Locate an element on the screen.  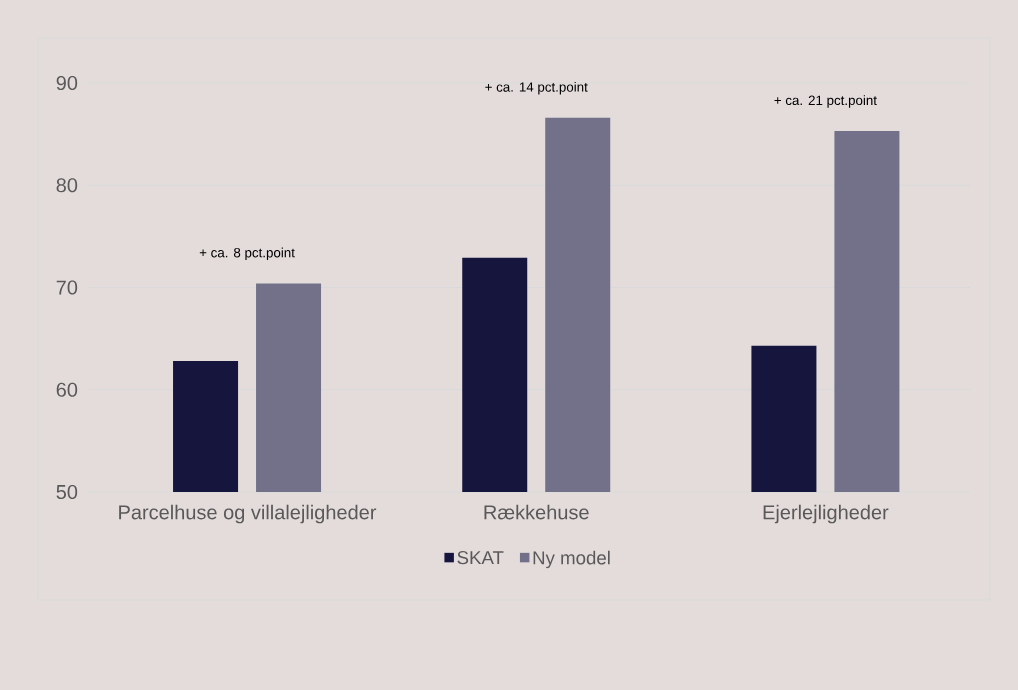
x-tick-label: Parcelhuse og villalejligheder is located at coordinates (248, 514).